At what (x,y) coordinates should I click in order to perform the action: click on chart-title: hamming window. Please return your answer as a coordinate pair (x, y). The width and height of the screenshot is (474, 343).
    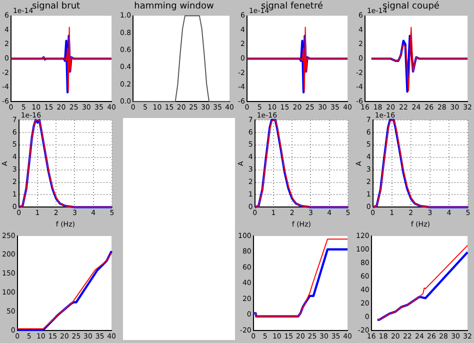
    Looking at the image, I should click on (174, 7).